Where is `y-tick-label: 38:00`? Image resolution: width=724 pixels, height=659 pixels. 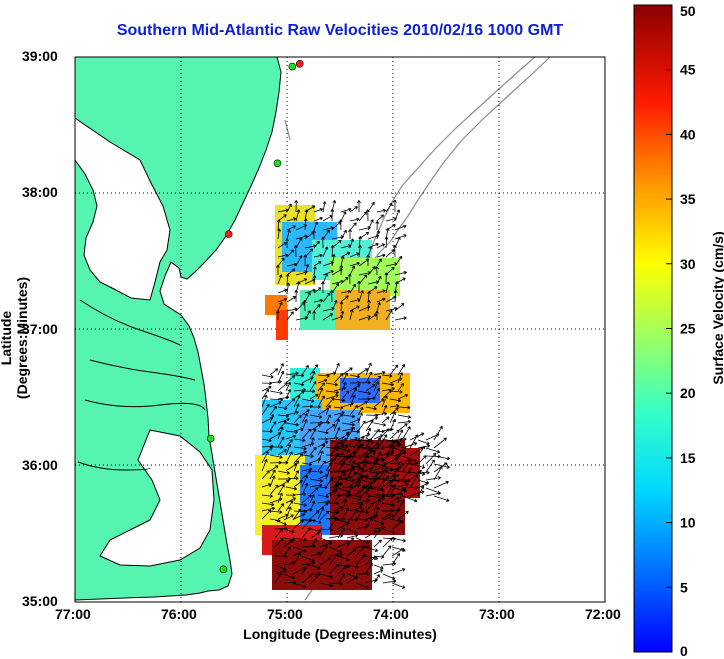 y-tick-label: 38:00 is located at coordinates (40, 192).